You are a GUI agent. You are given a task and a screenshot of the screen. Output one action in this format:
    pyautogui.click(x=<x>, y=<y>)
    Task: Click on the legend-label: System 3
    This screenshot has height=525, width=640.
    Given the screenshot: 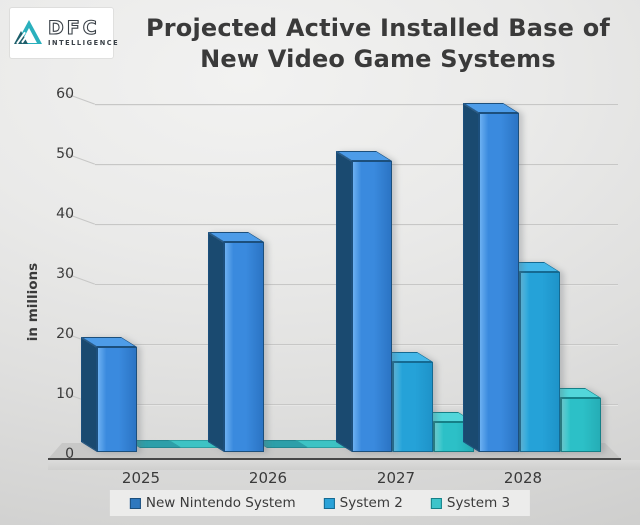 What is the action you would take?
    pyautogui.click(x=478, y=503)
    